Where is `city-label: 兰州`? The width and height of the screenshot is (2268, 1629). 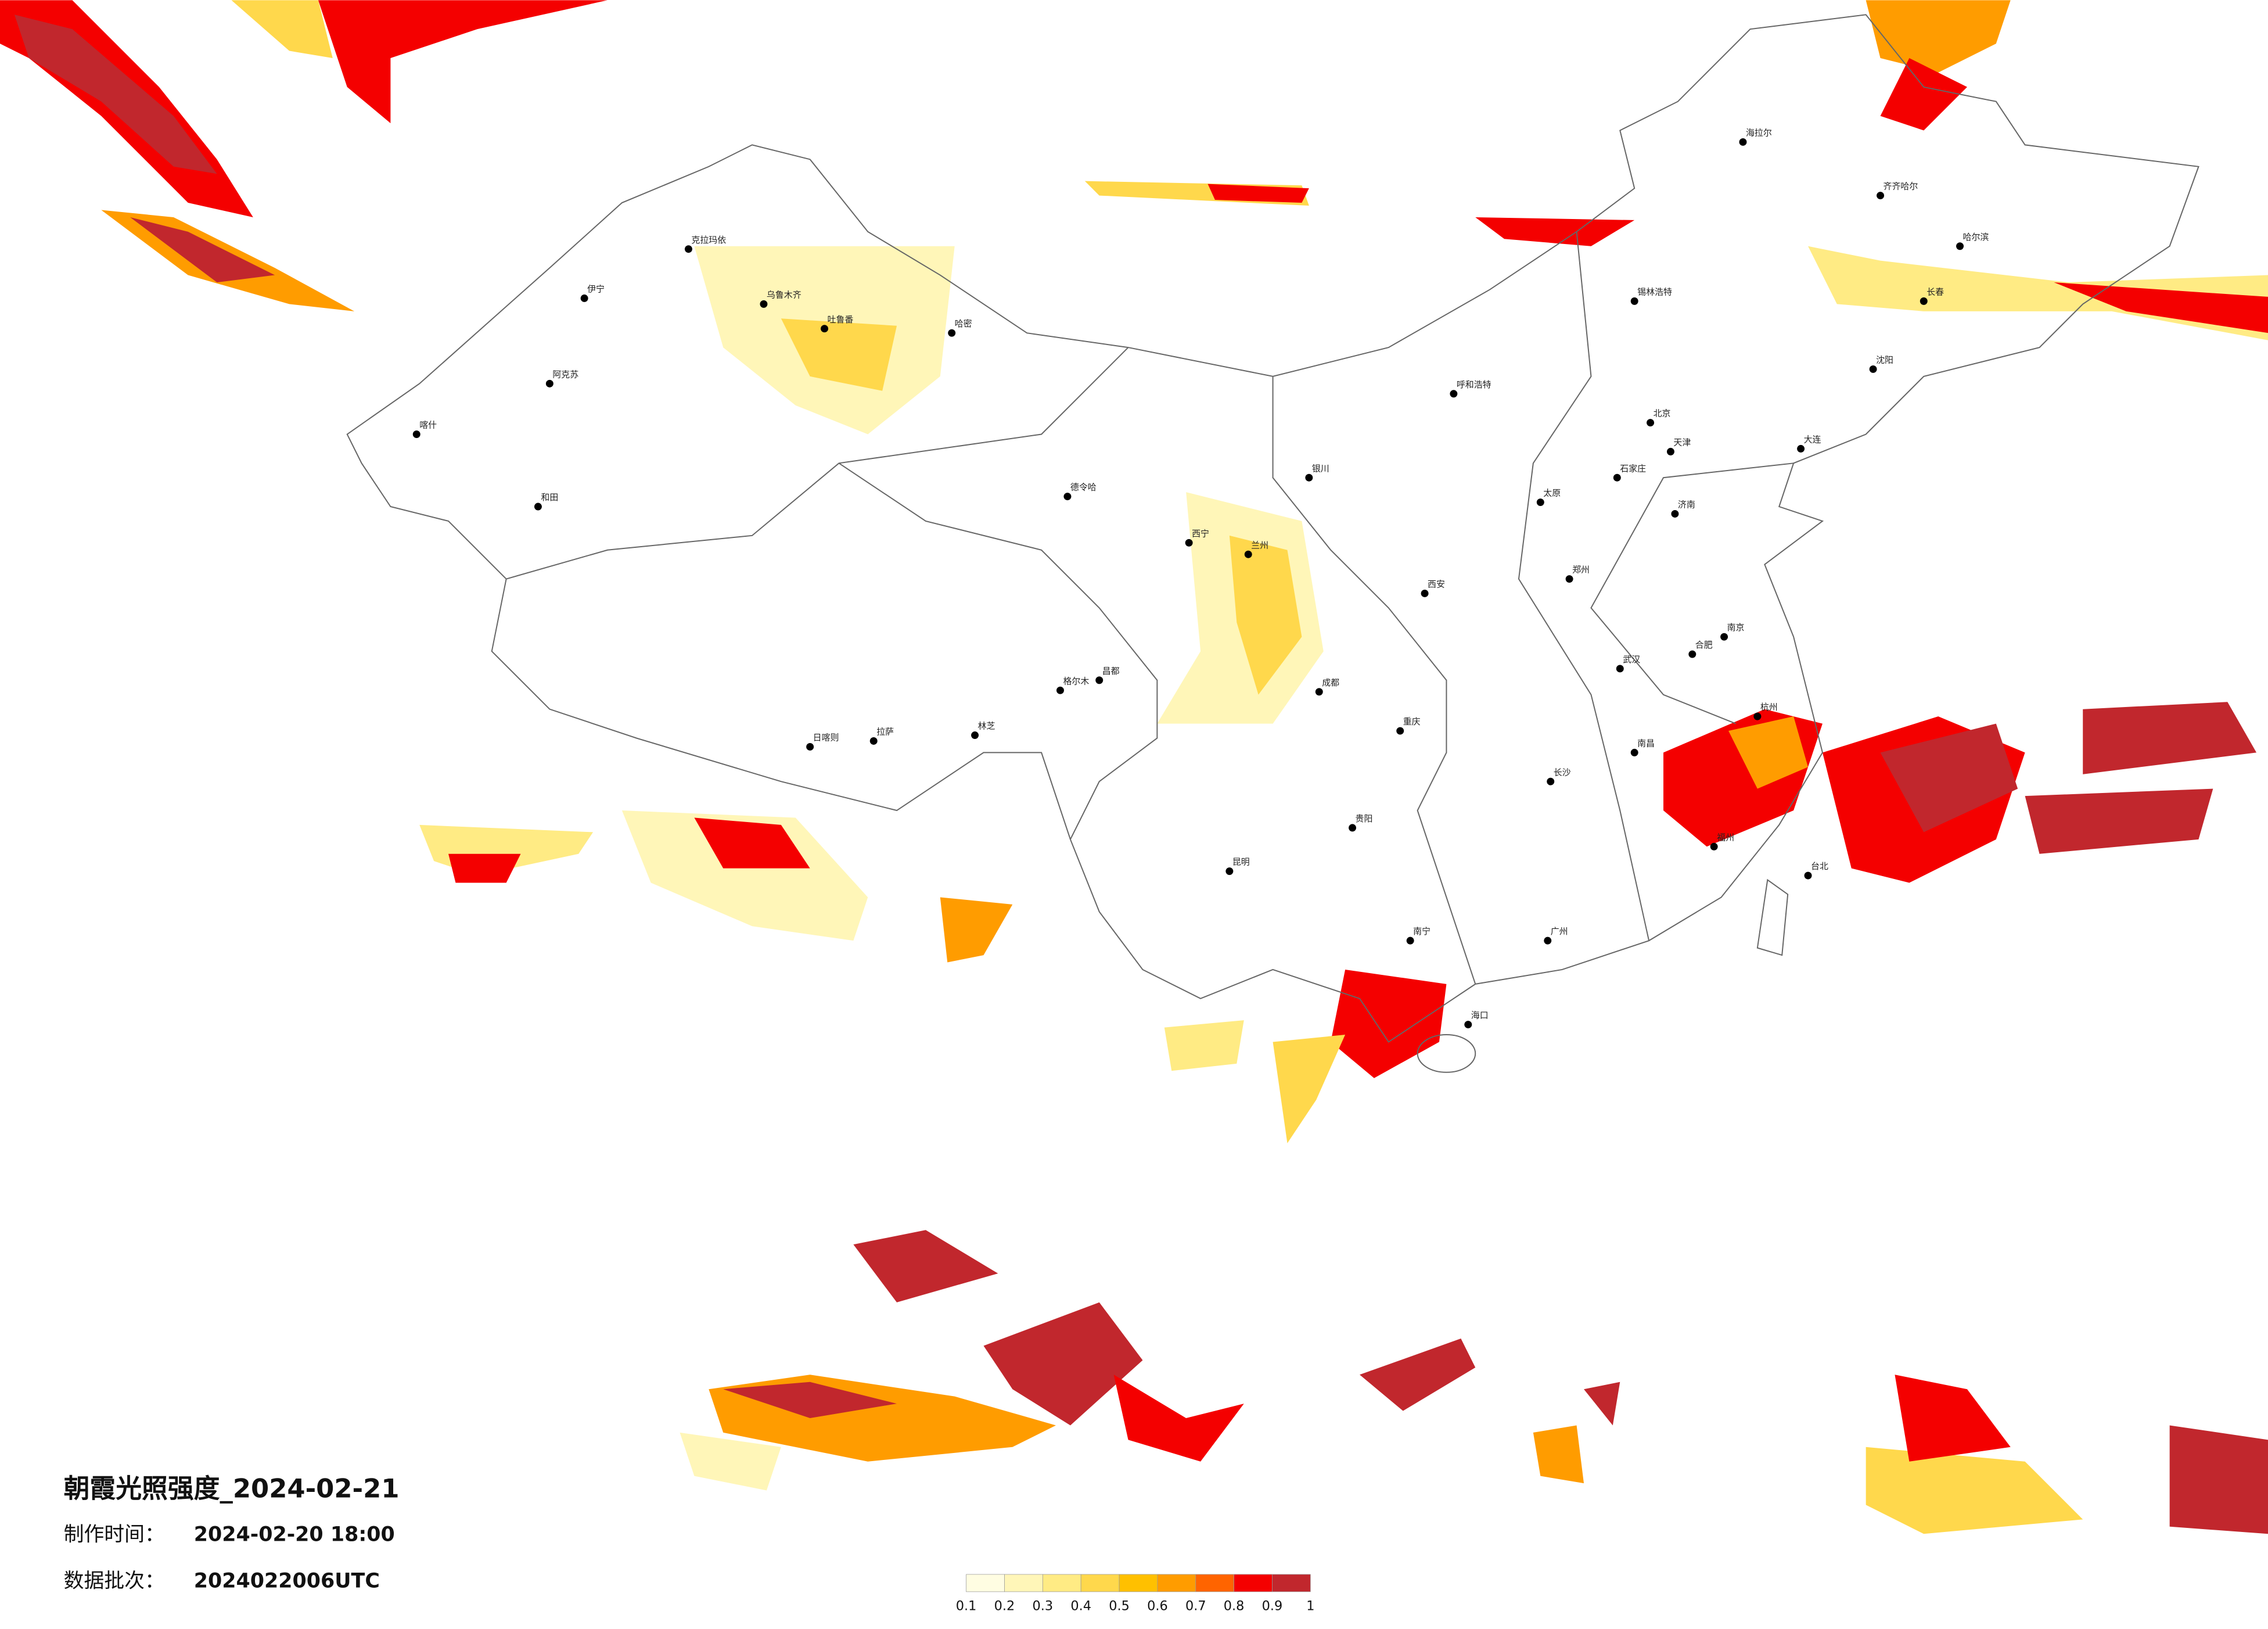 city-label: 兰州 is located at coordinates (1259, 545).